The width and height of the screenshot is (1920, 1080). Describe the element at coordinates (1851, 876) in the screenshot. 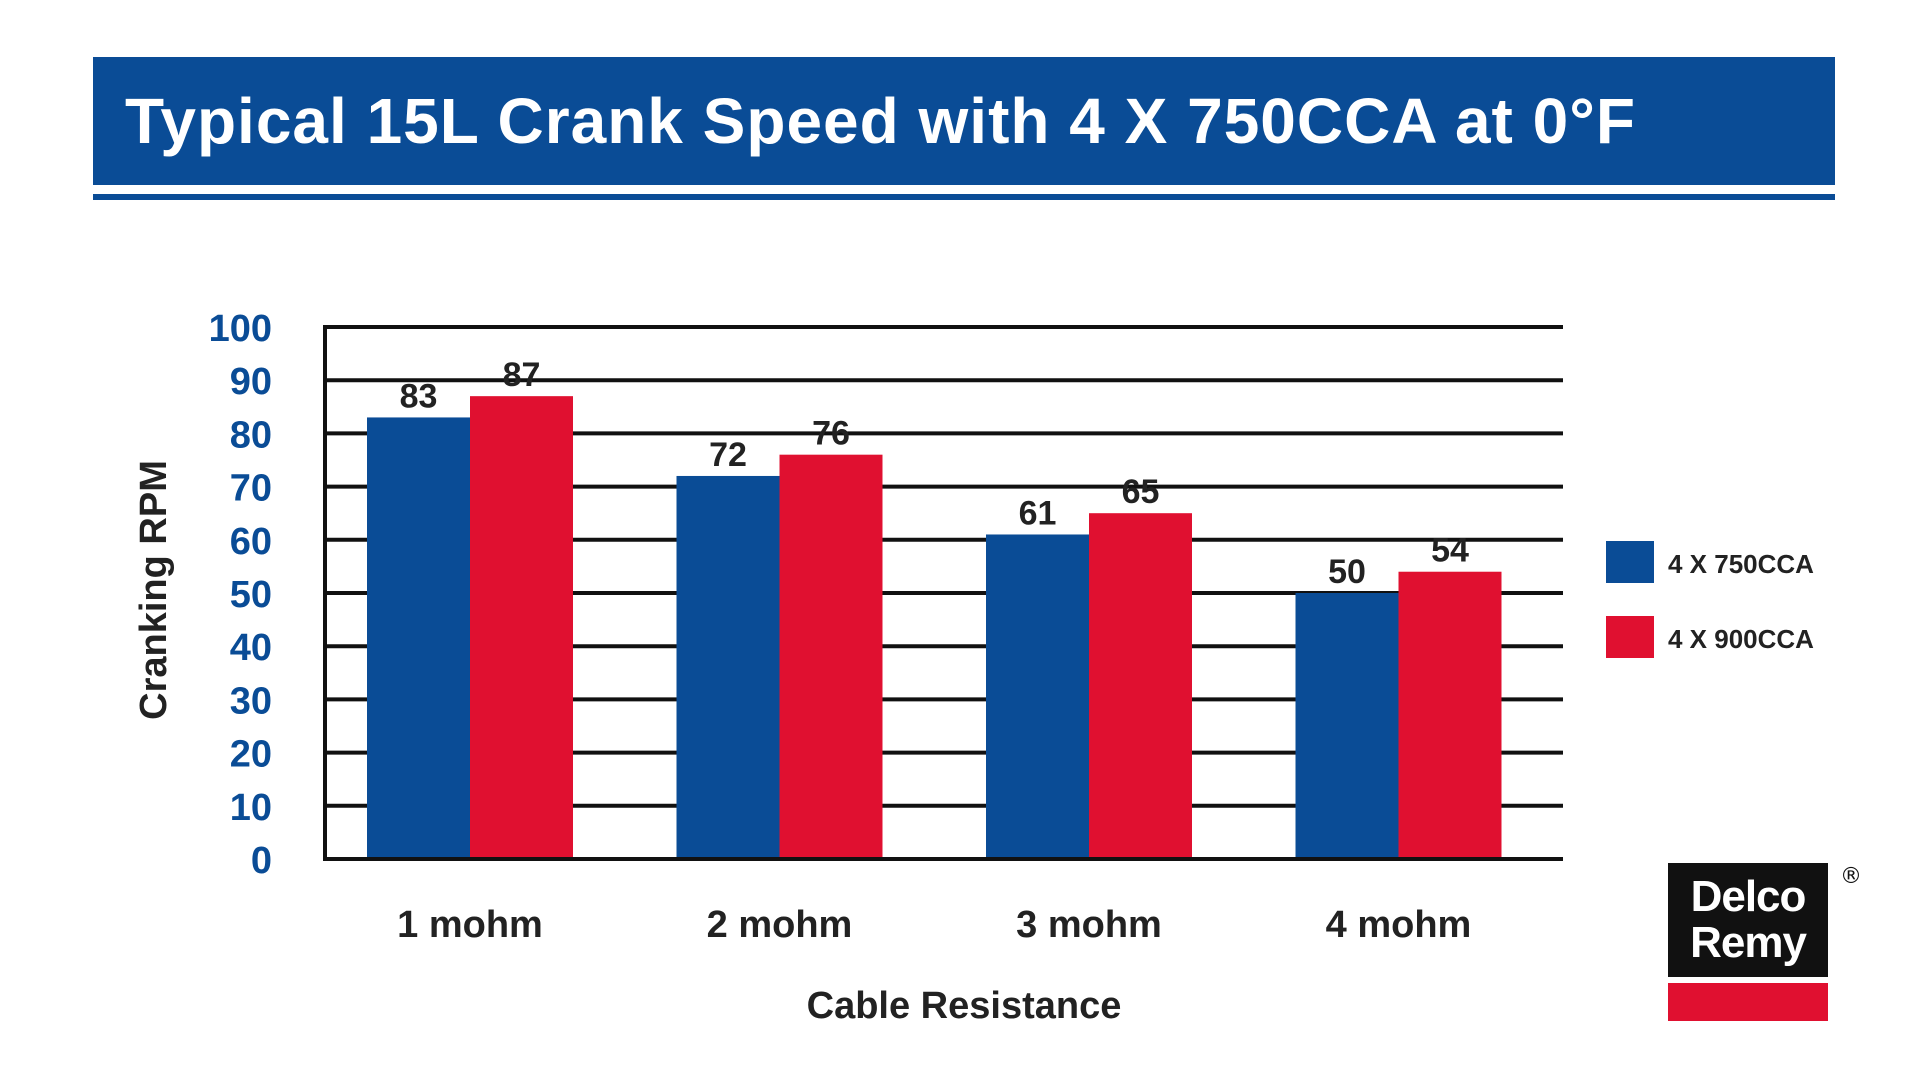

I see `registered-mark: ®` at that location.